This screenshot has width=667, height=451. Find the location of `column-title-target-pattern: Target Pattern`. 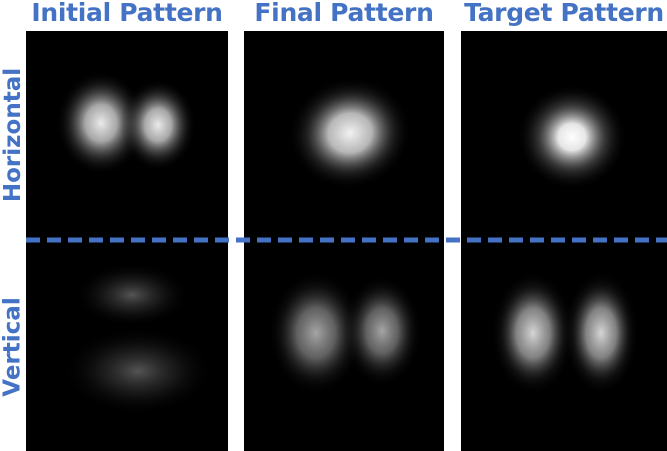

column-title-target-pattern: Target Pattern is located at coordinates (564, 13).